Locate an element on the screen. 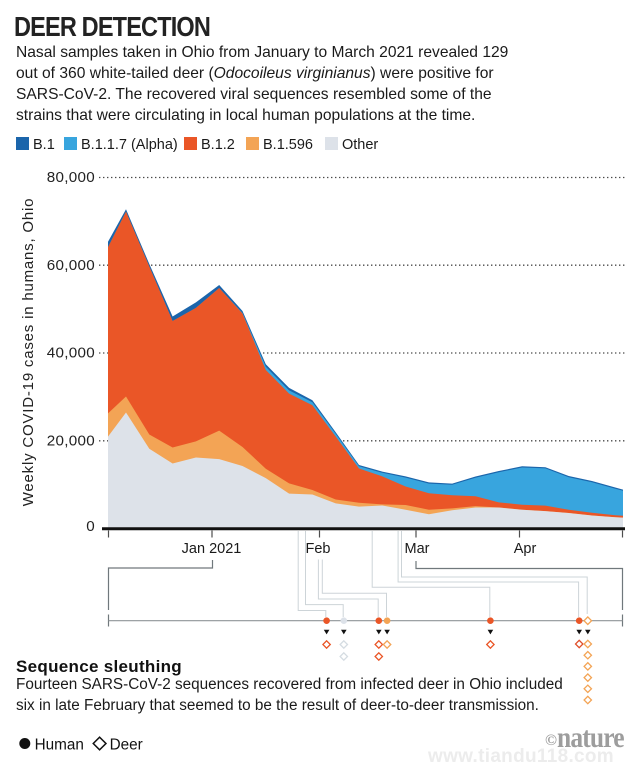  svg-text: Human is located at coordinates (59, 744).